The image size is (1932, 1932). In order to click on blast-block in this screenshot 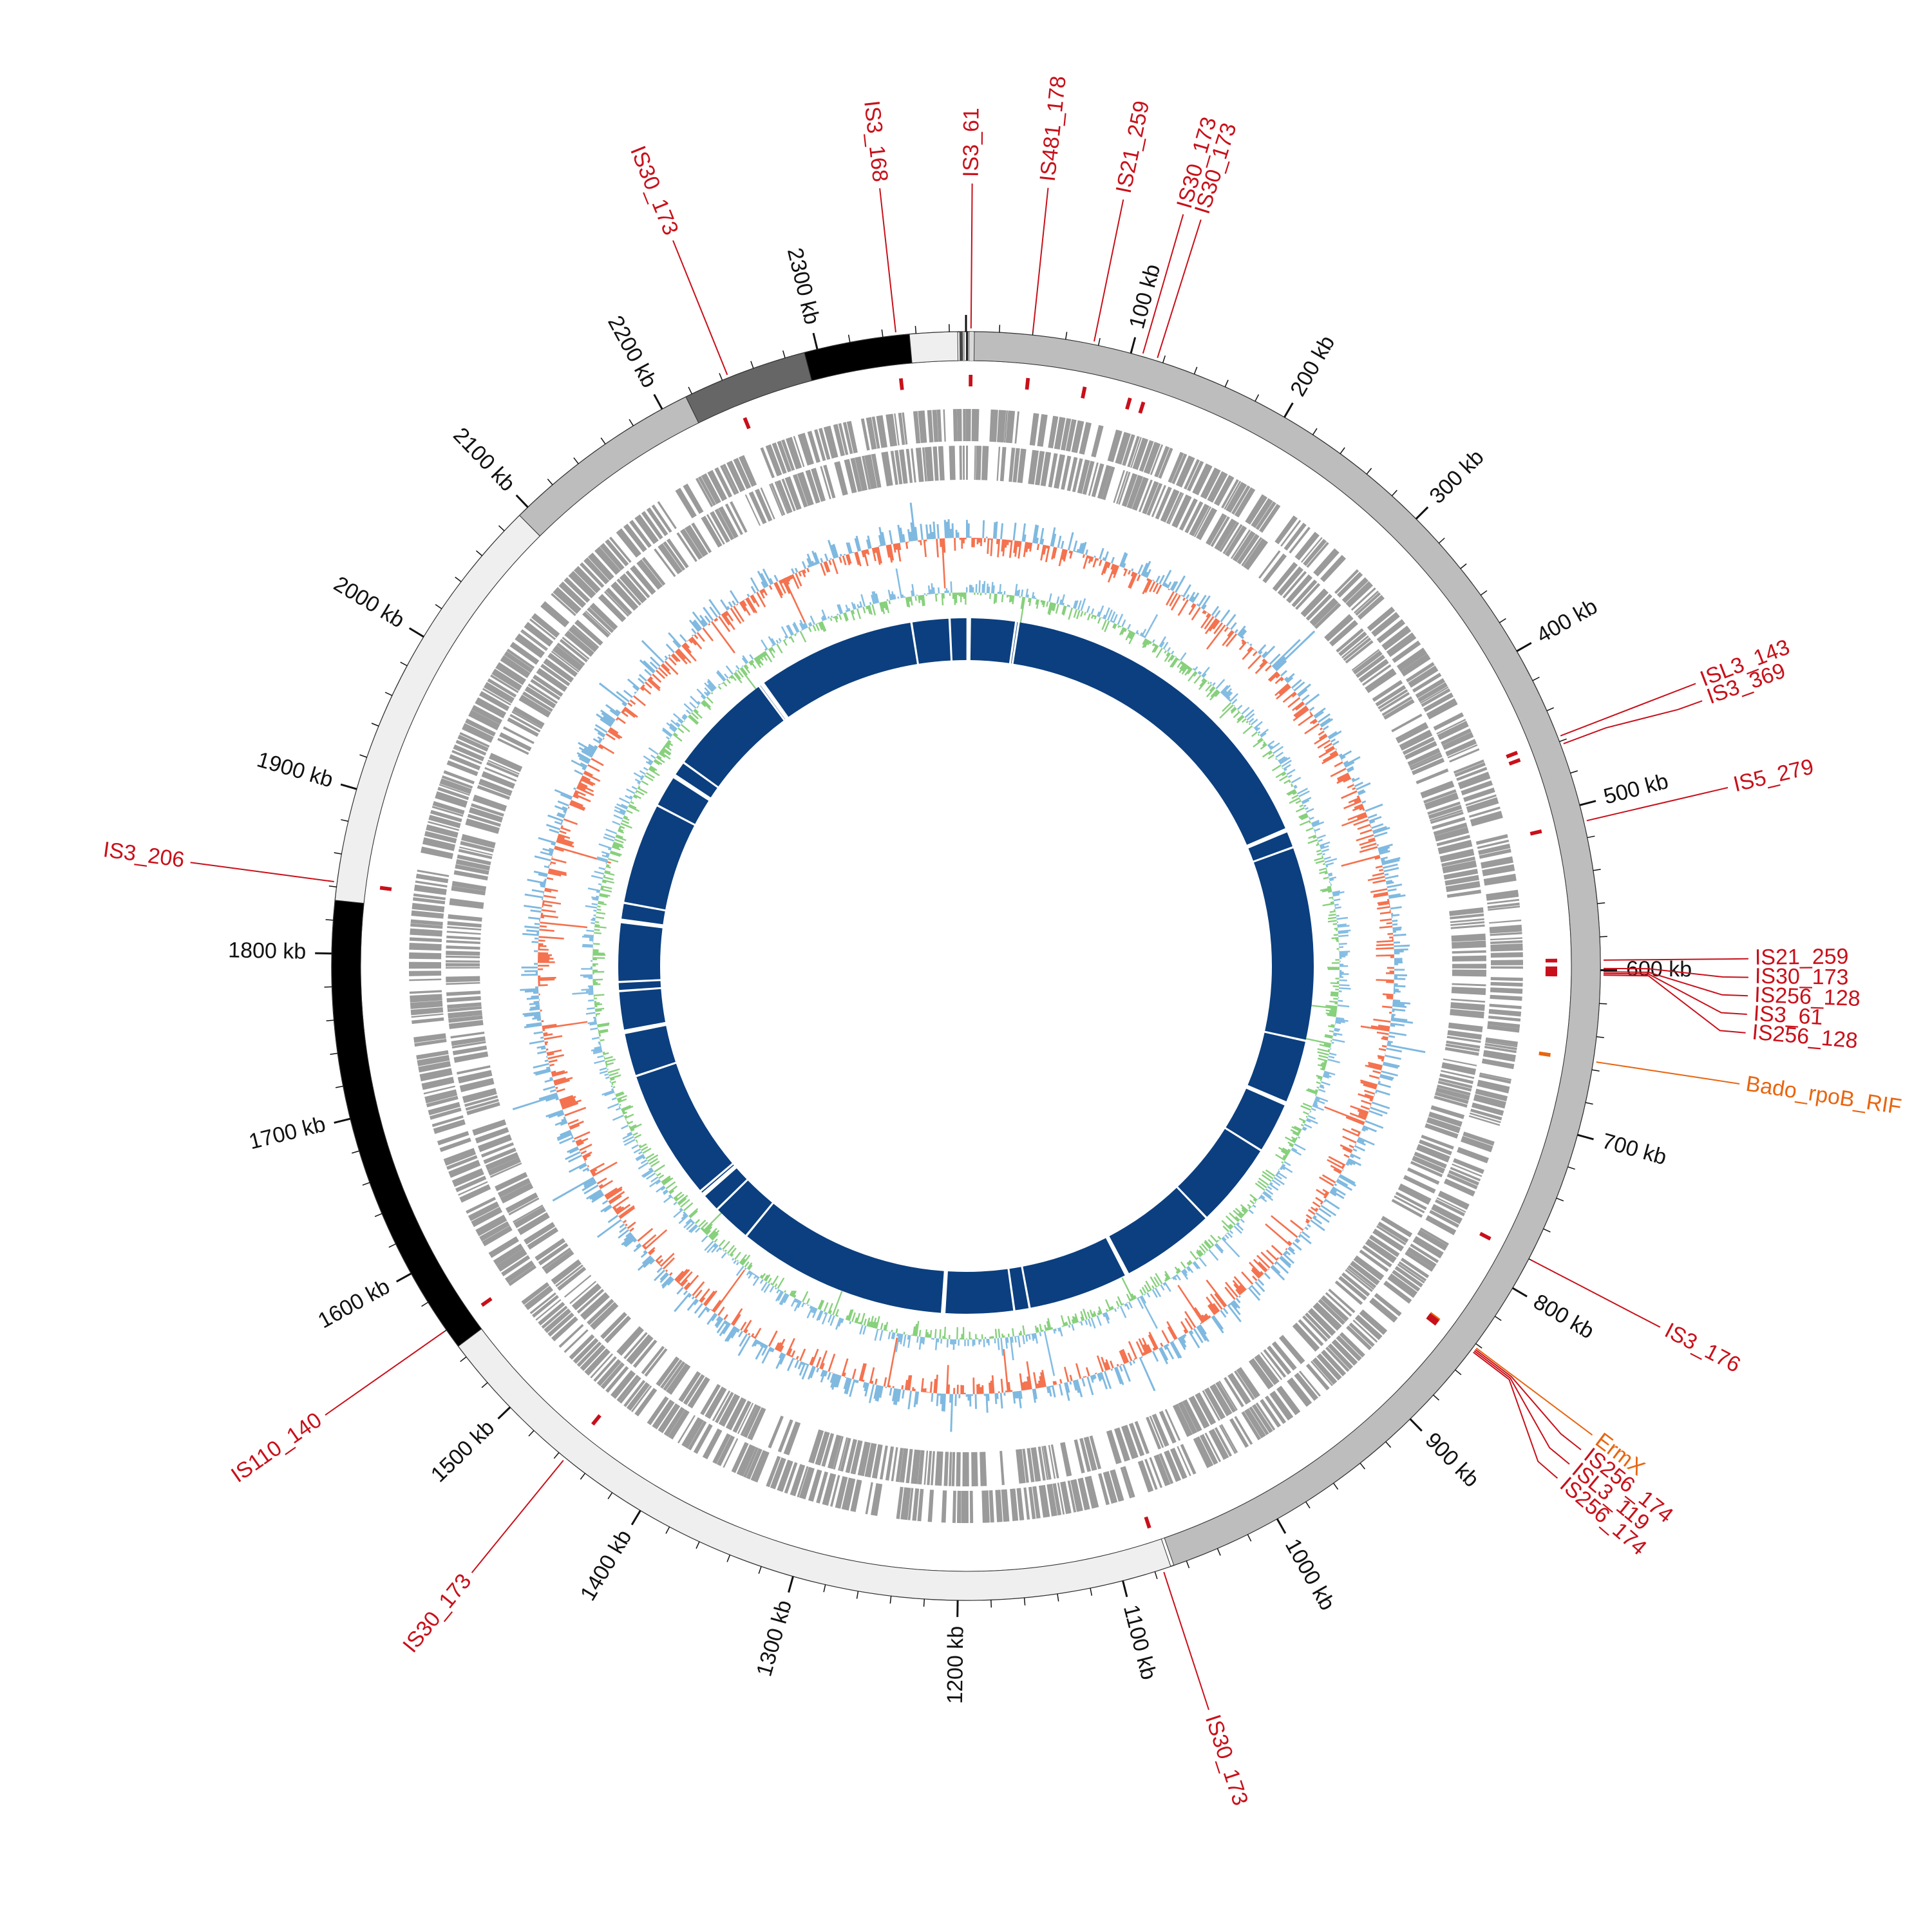, I will do `click(932, 641)`.